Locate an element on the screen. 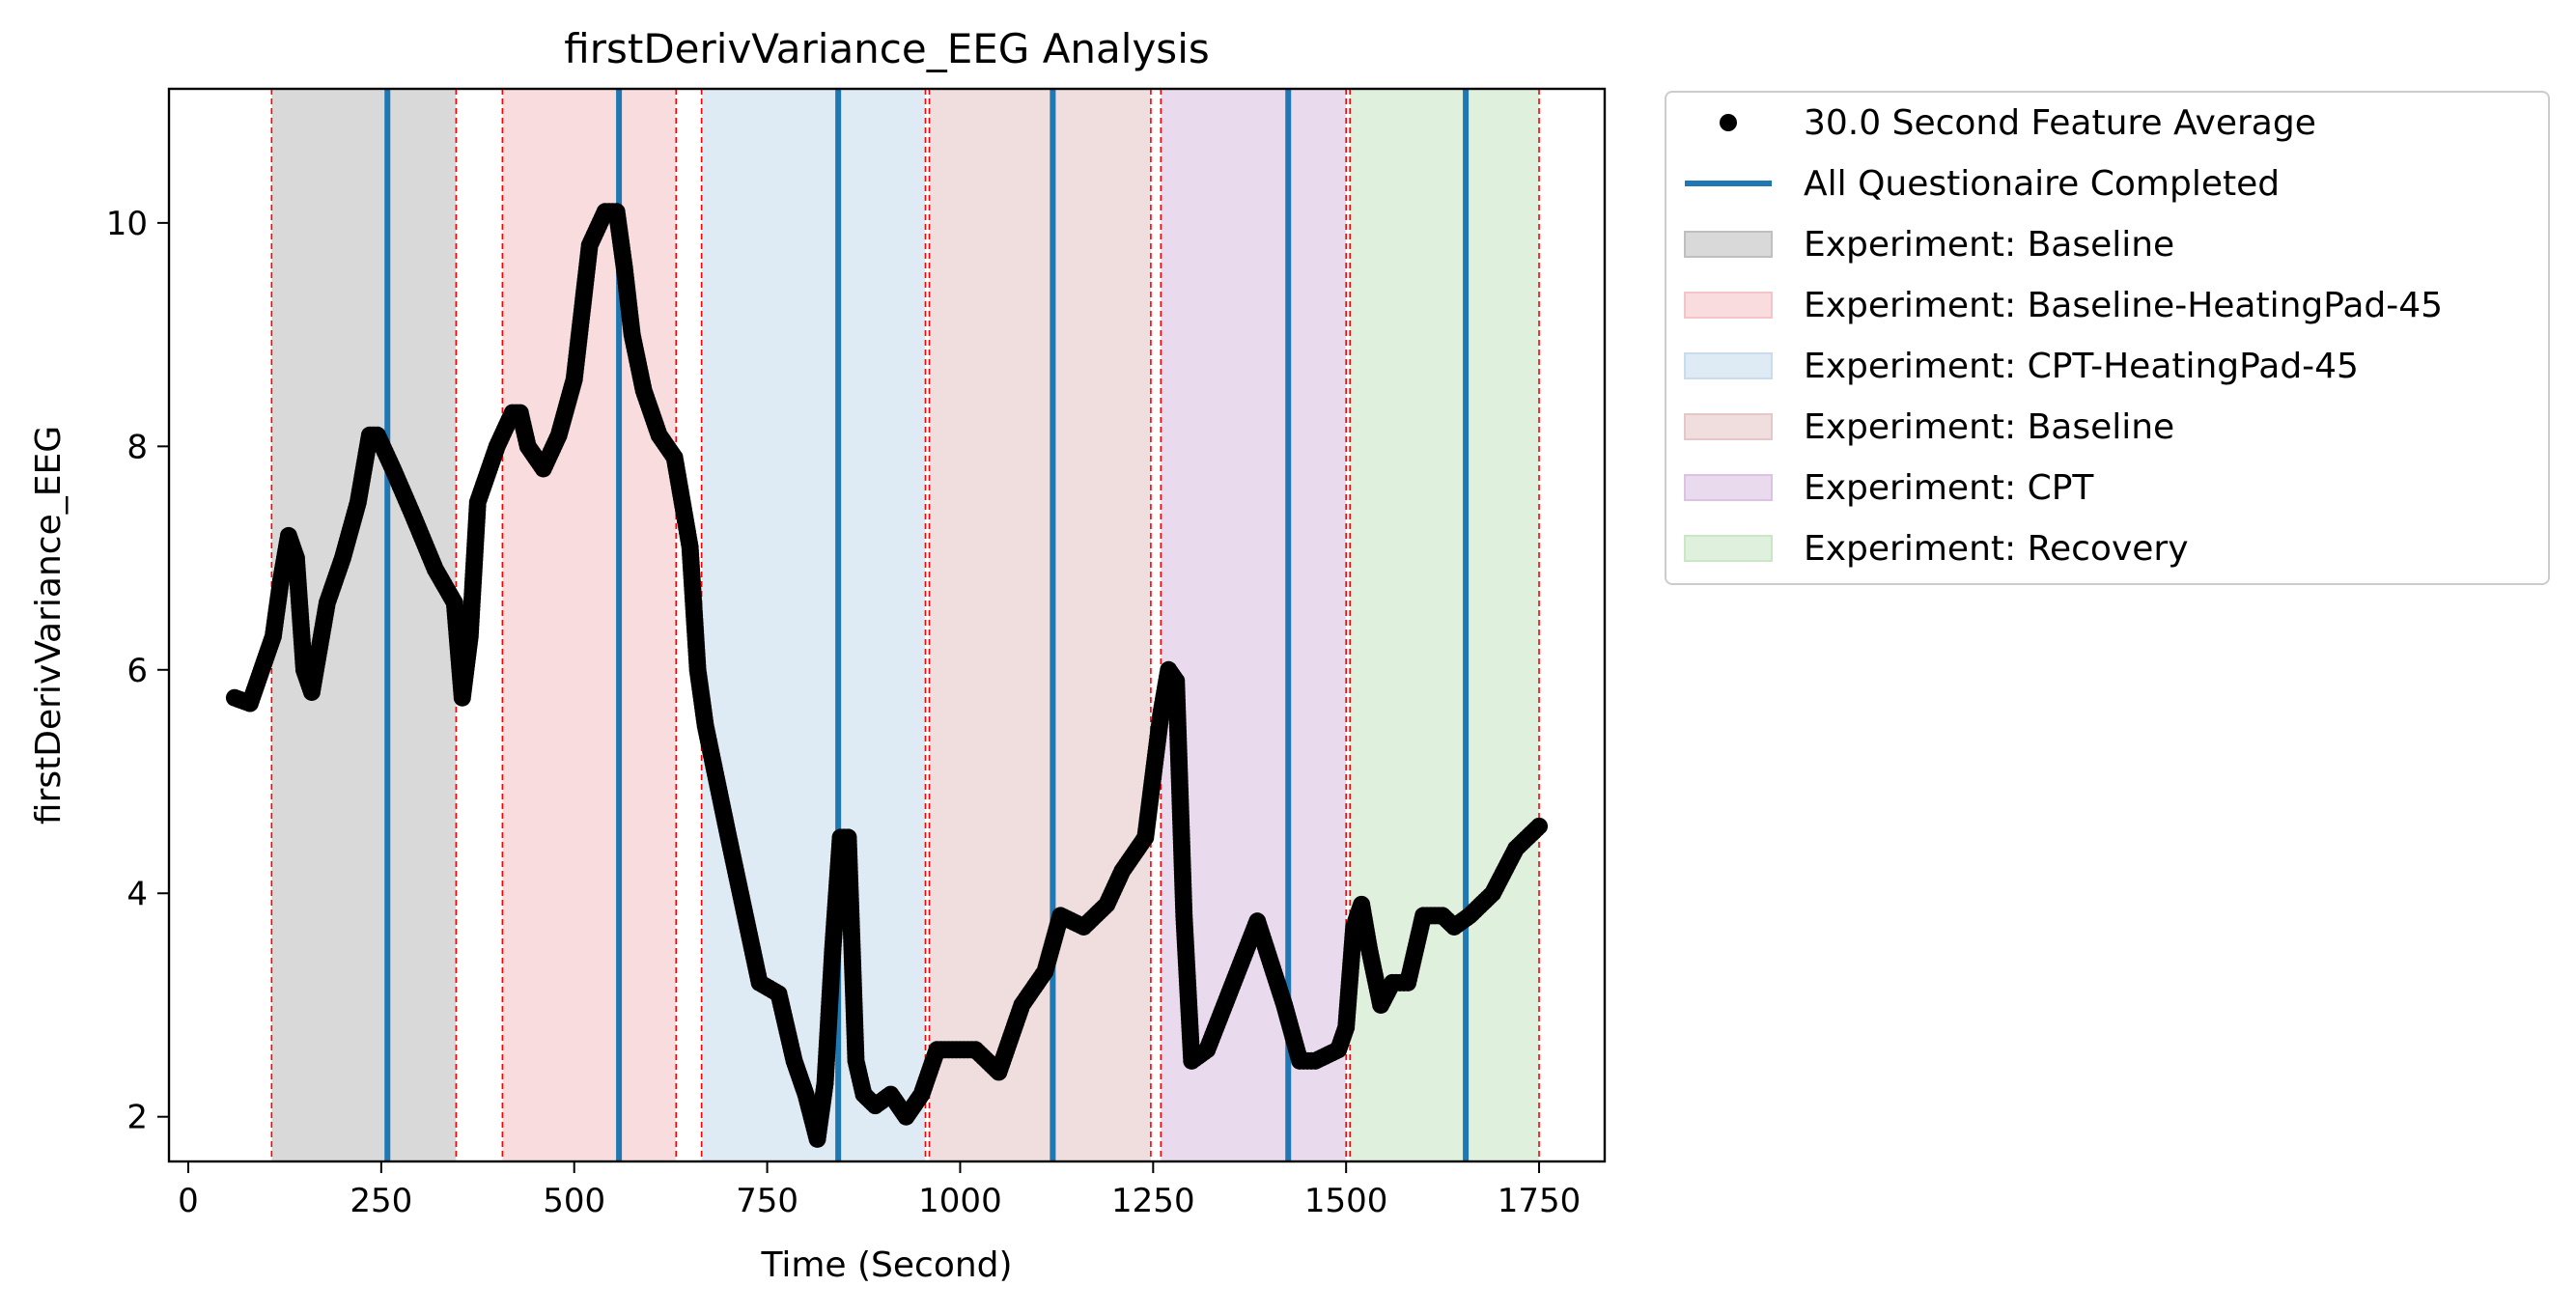 This screenshot has height=1314, width=2576. y-tick-label-0: 2 is located at coordinates (137, 1118).